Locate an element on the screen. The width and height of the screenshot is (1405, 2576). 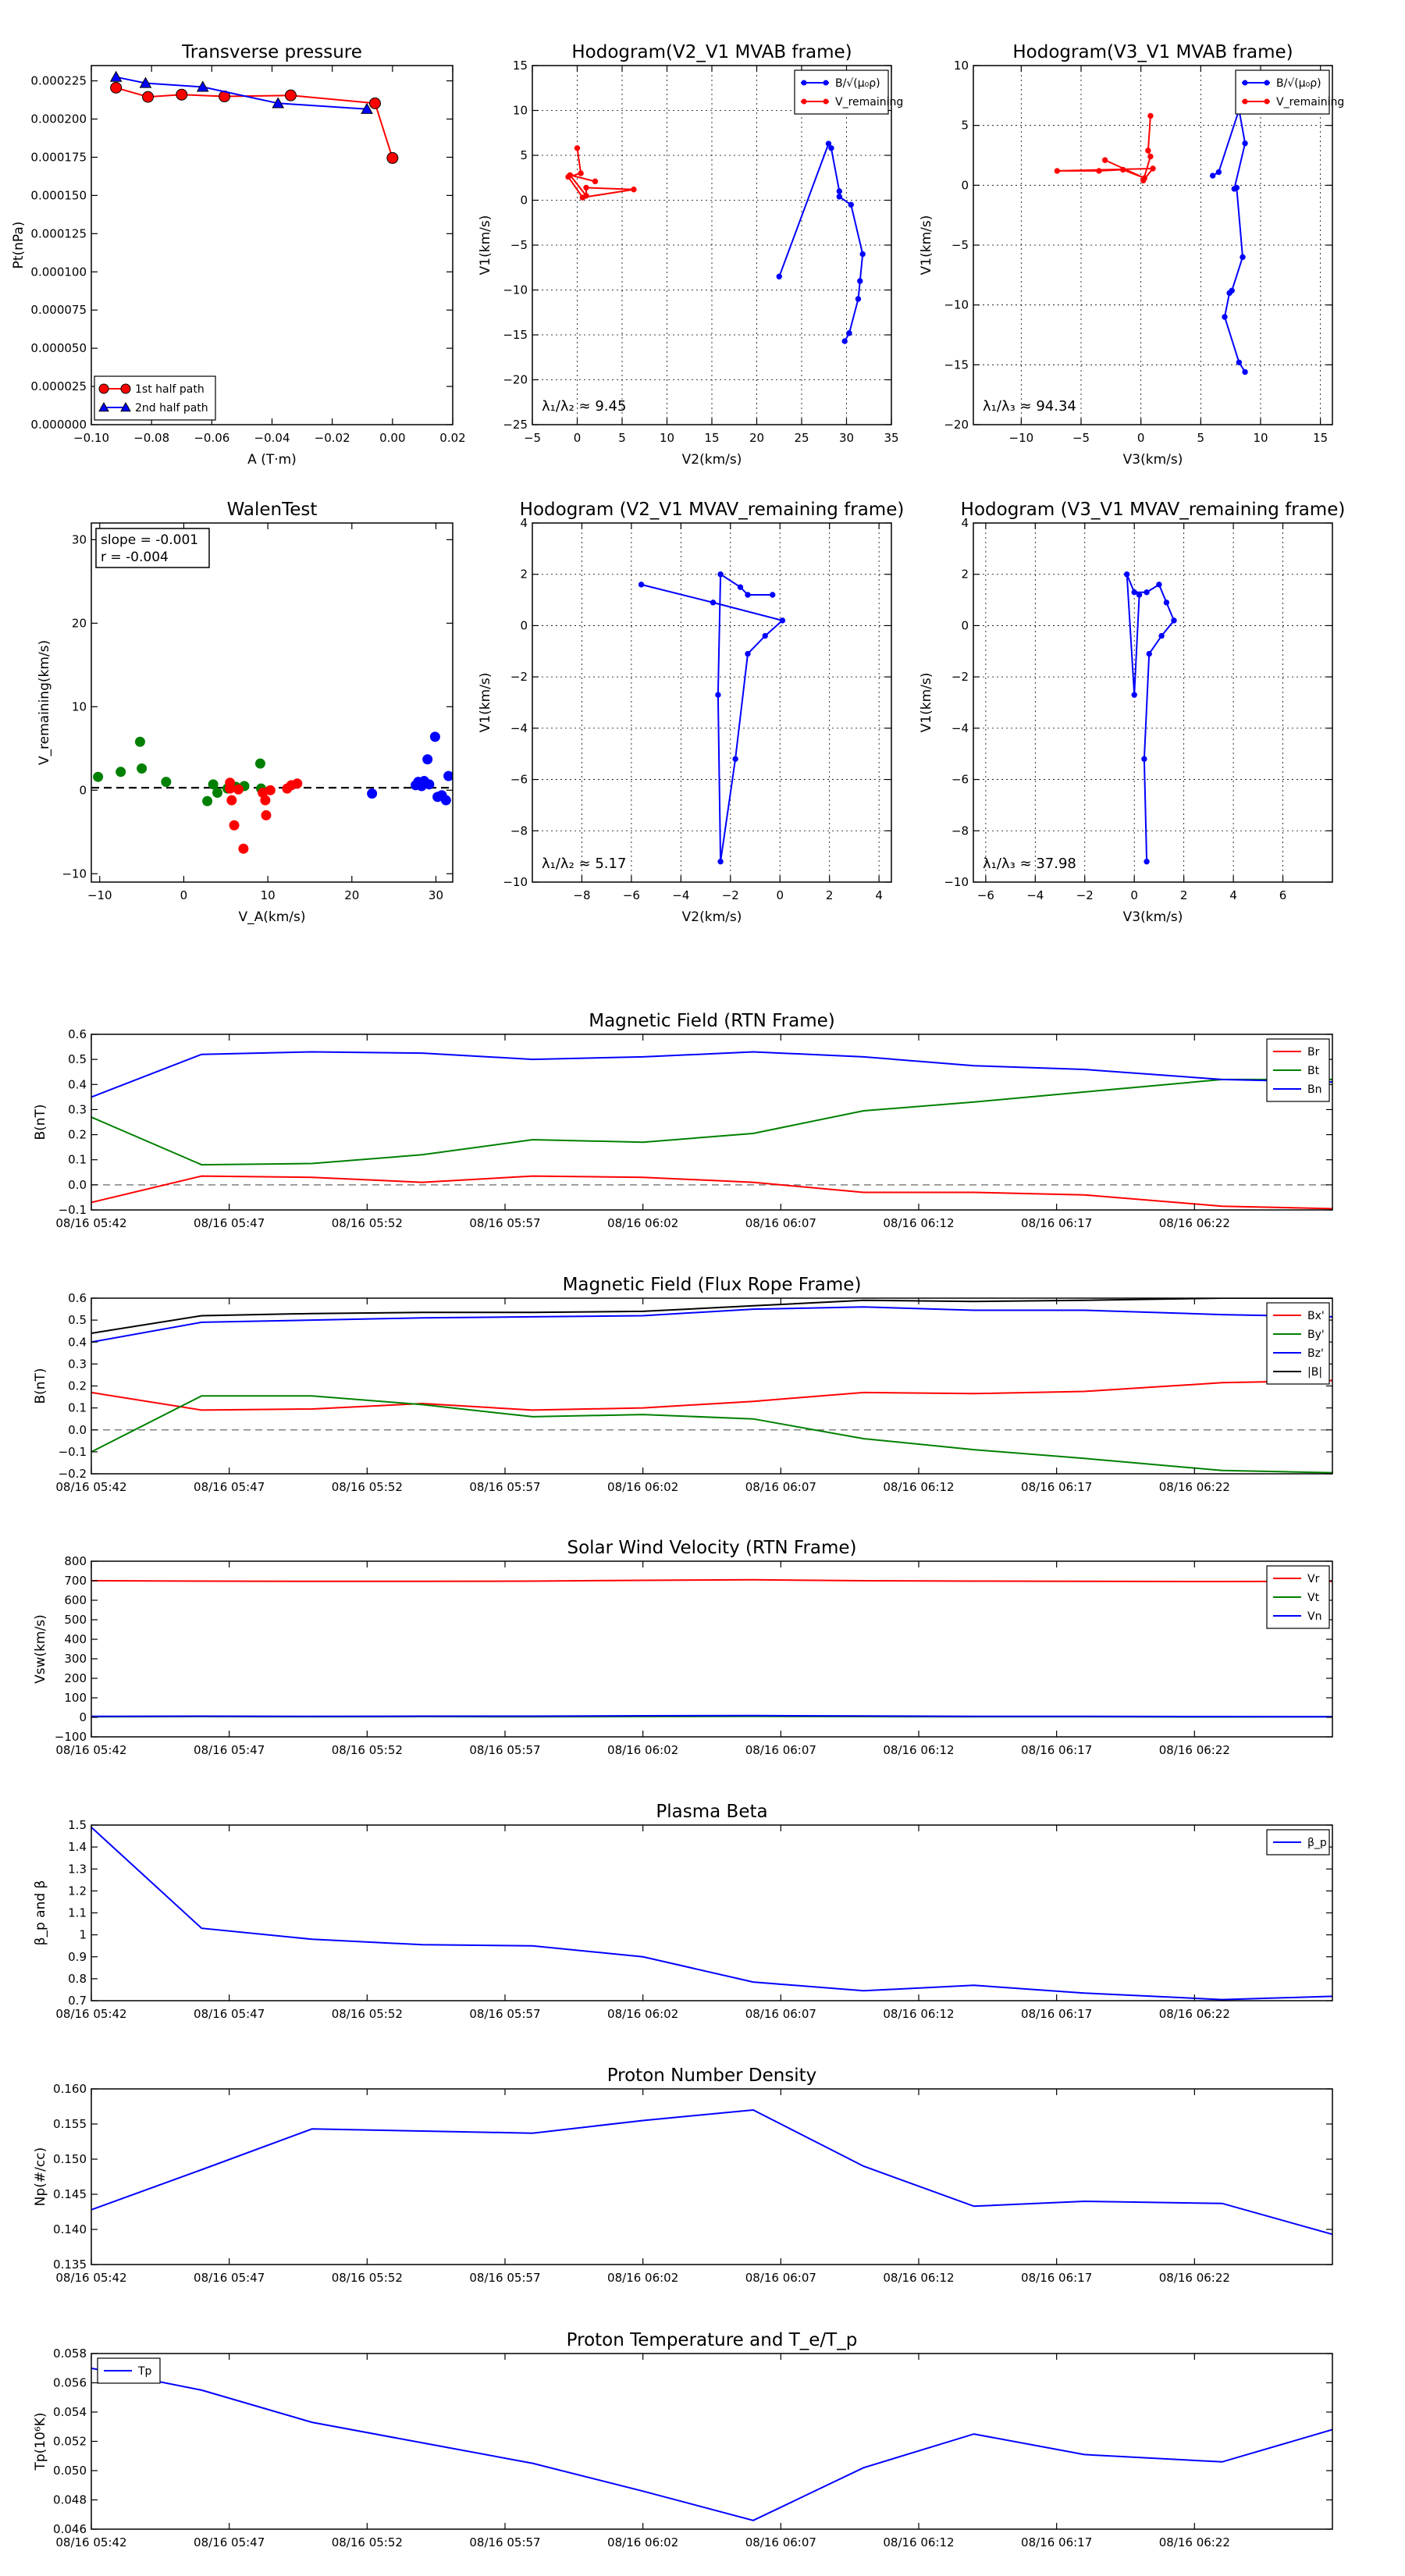
chart-title: Hodogram(V2_V1 MVAB frame) is located at coordinates (712, 52).